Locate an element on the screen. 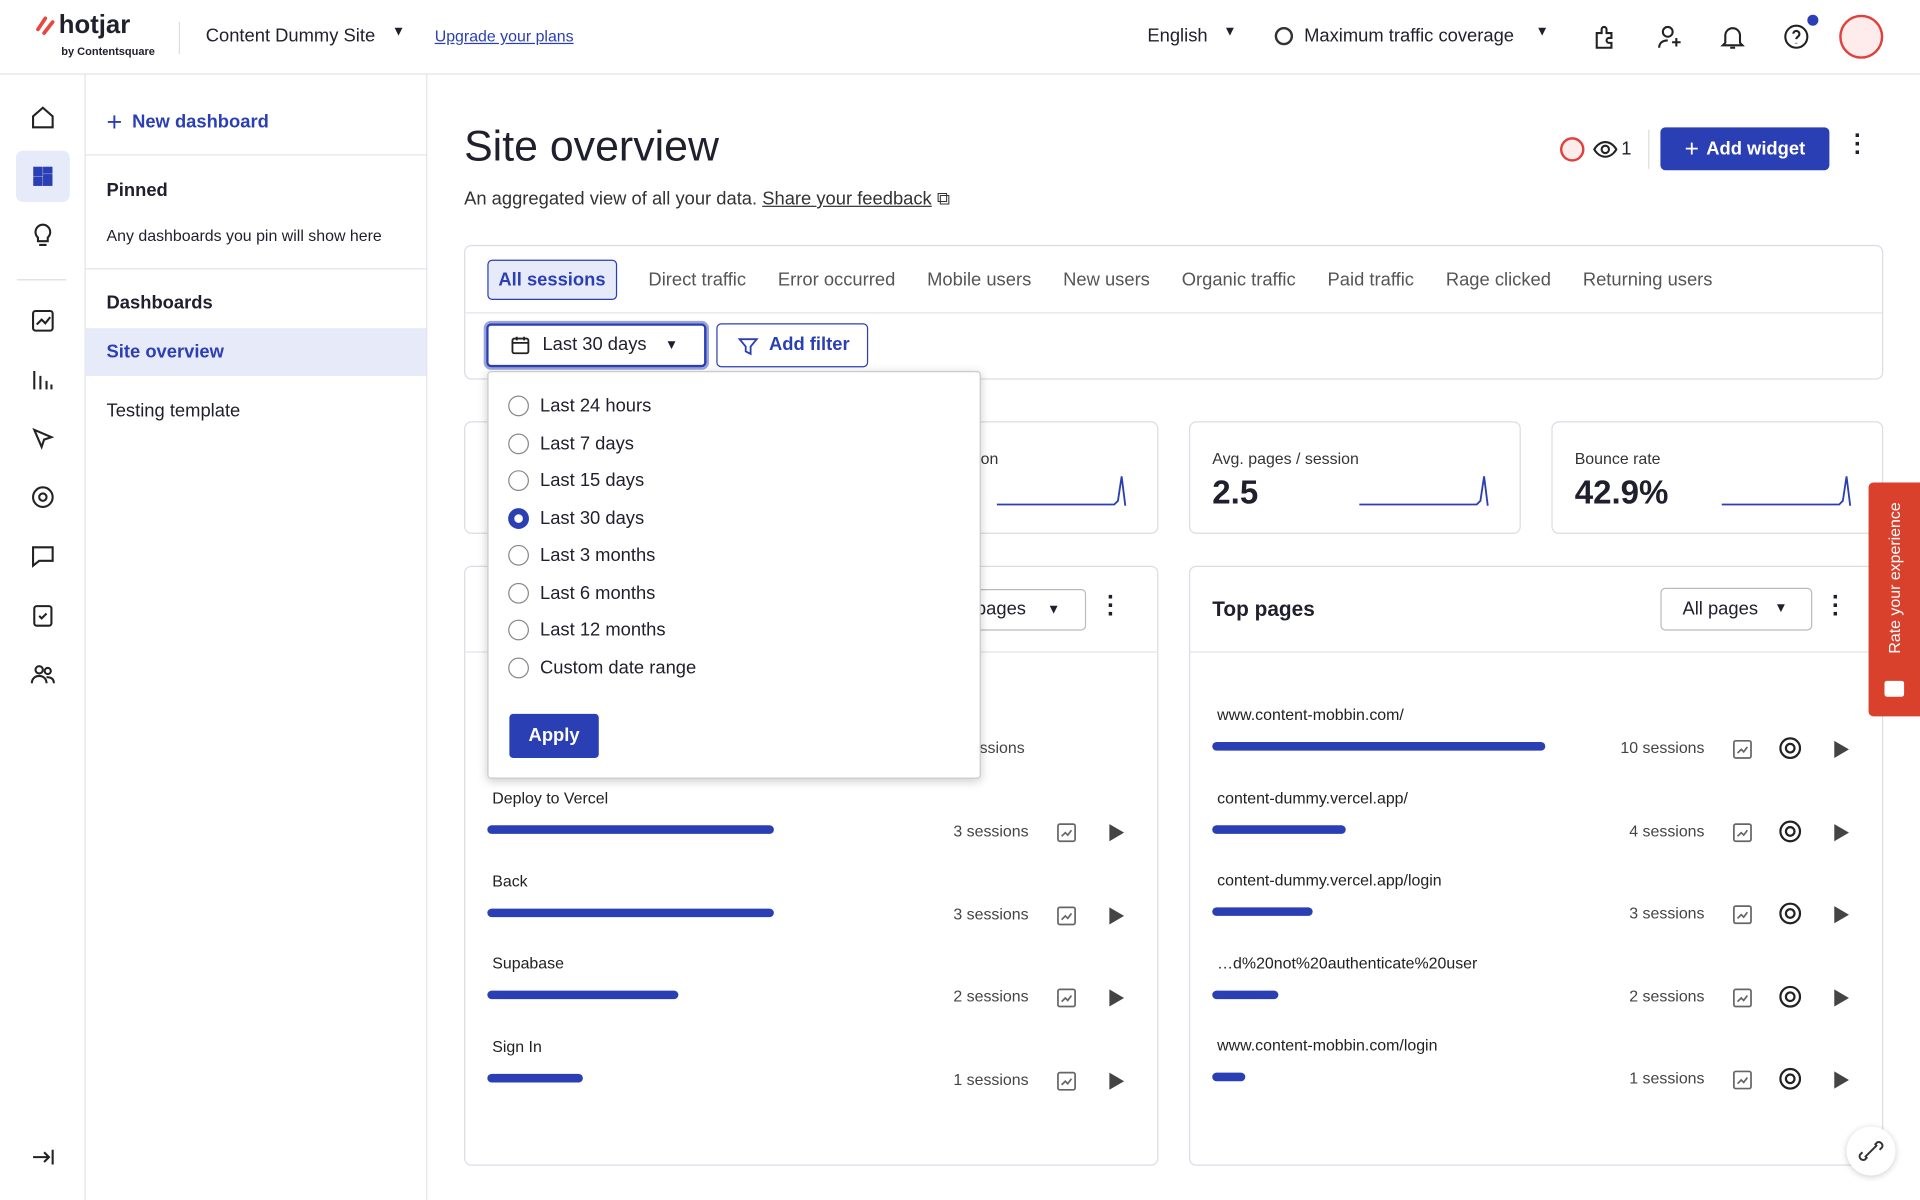  interviews-nav is located at coordinates (42, 673).